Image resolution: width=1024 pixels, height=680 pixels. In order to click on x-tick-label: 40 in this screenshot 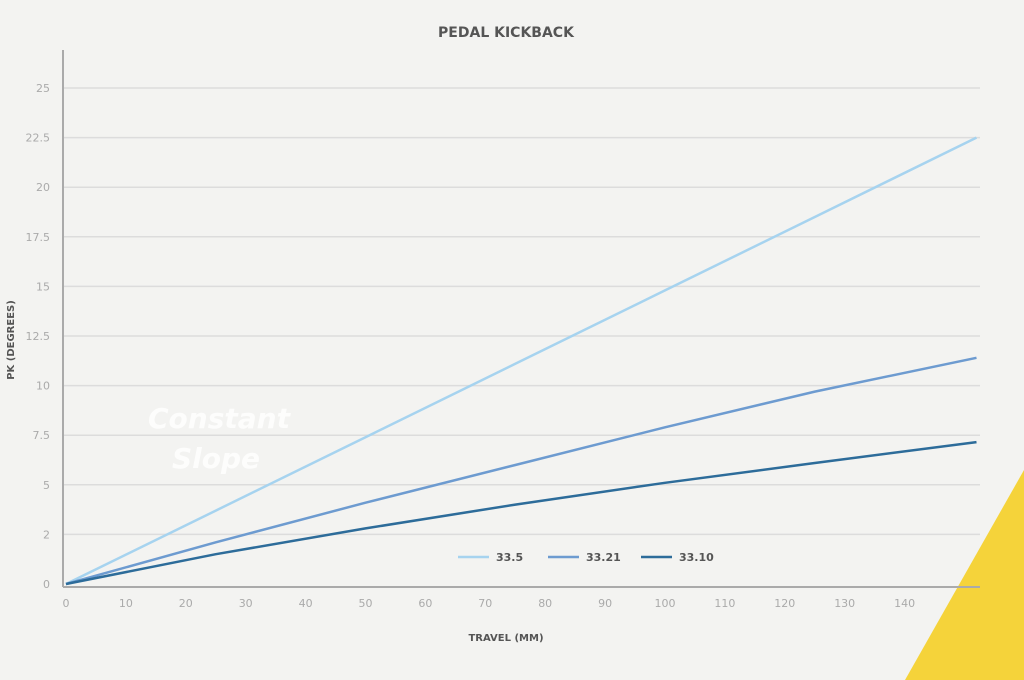, I will do `click(306, 603)`.